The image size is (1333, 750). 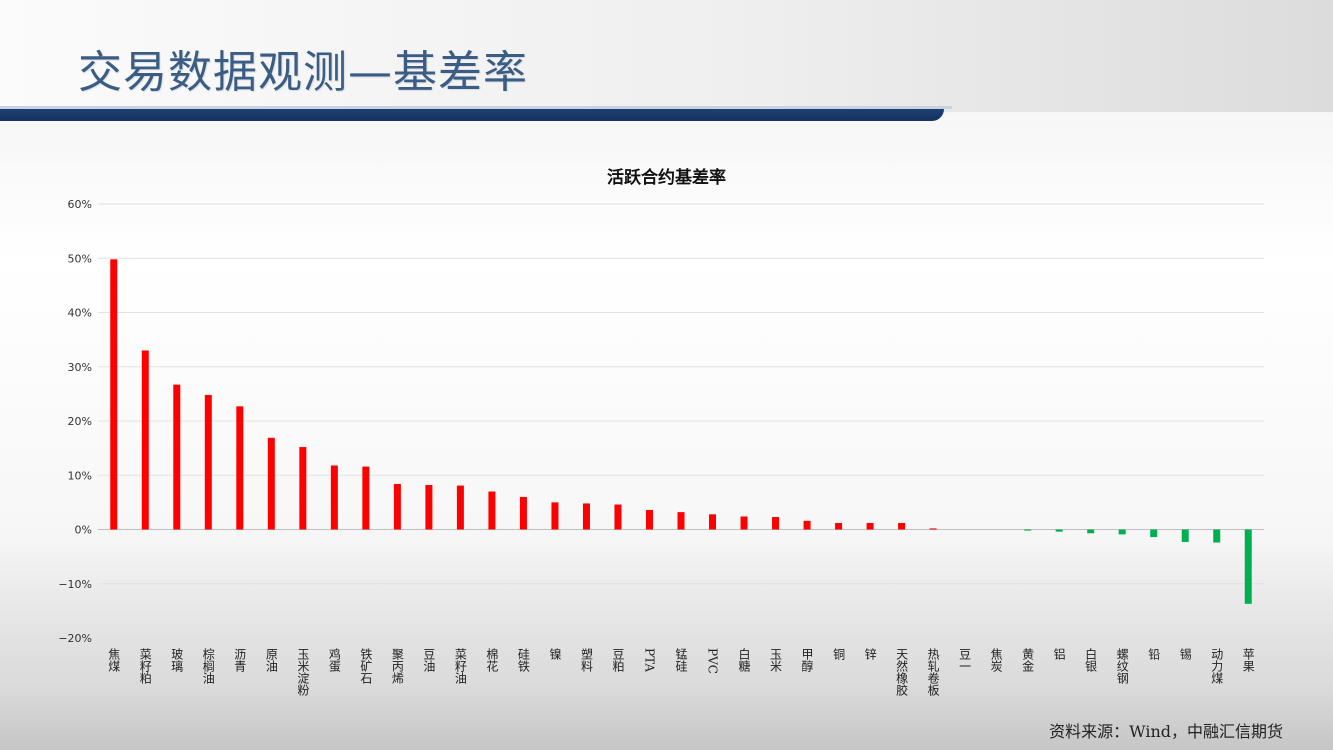 What do you see at coordinates (1091, 659) in the screenshot?
I see `x-tick-label: 白银` at bounding box center [1091, 659].